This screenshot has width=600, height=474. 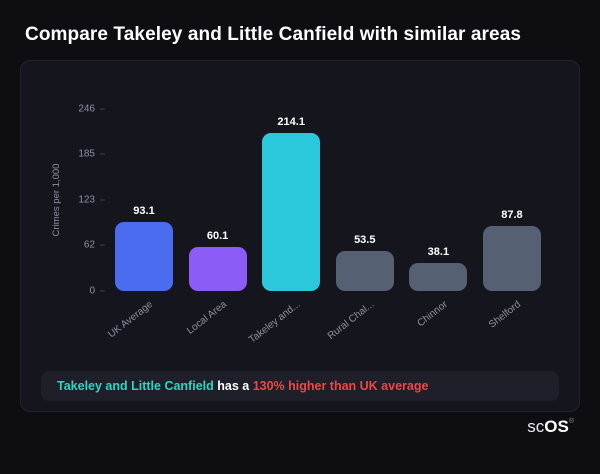 I want to click on y-tick: 185, so click(x=91, y=154).